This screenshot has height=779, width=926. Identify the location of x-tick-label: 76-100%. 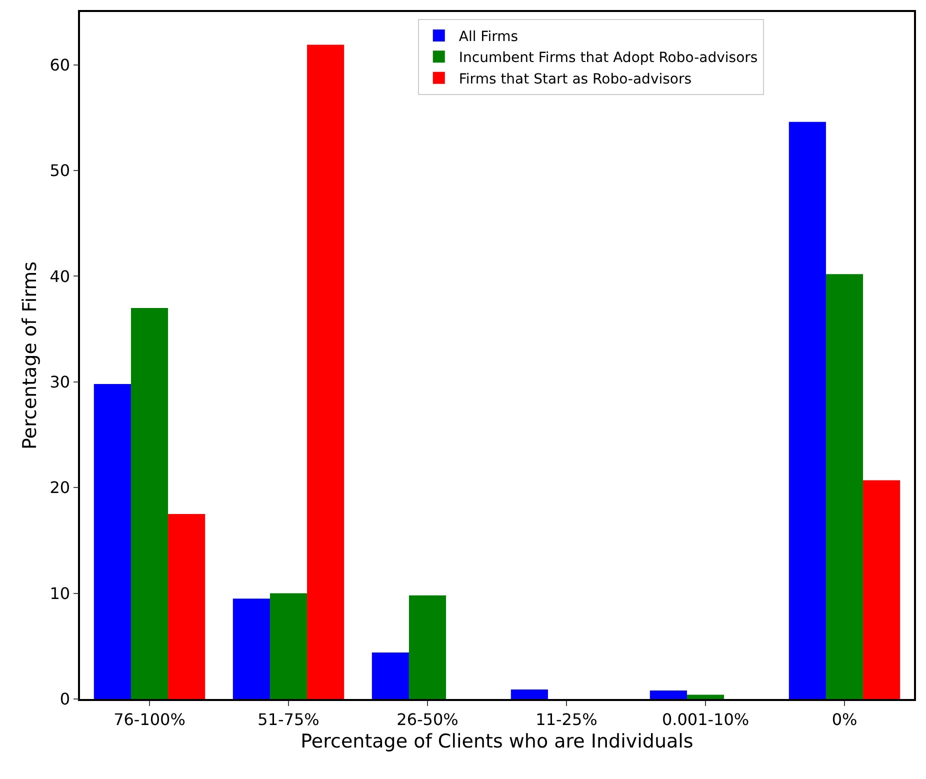
(150, 719).